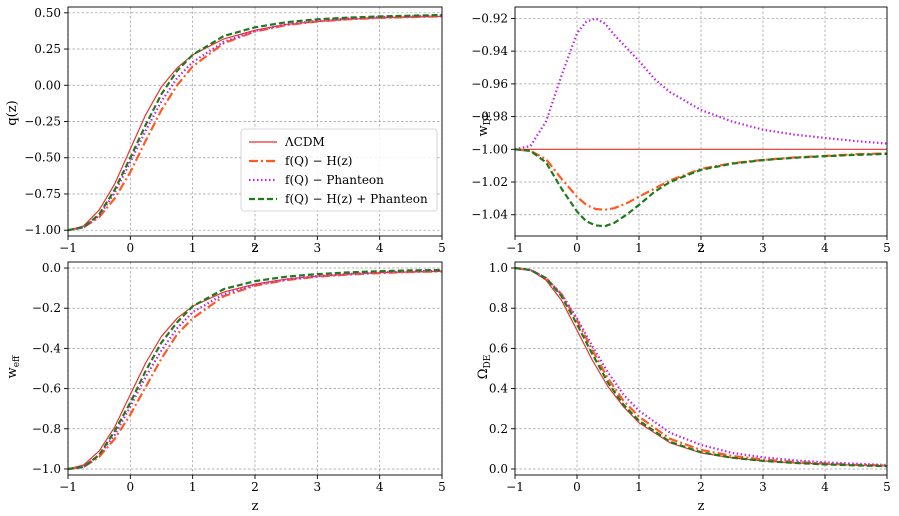 The width and height of the screenshot is (899, 516). Describe the element at coordinates (639, 248) in the screenshot. I see `xtick-label-wde-2: 1` at that location.